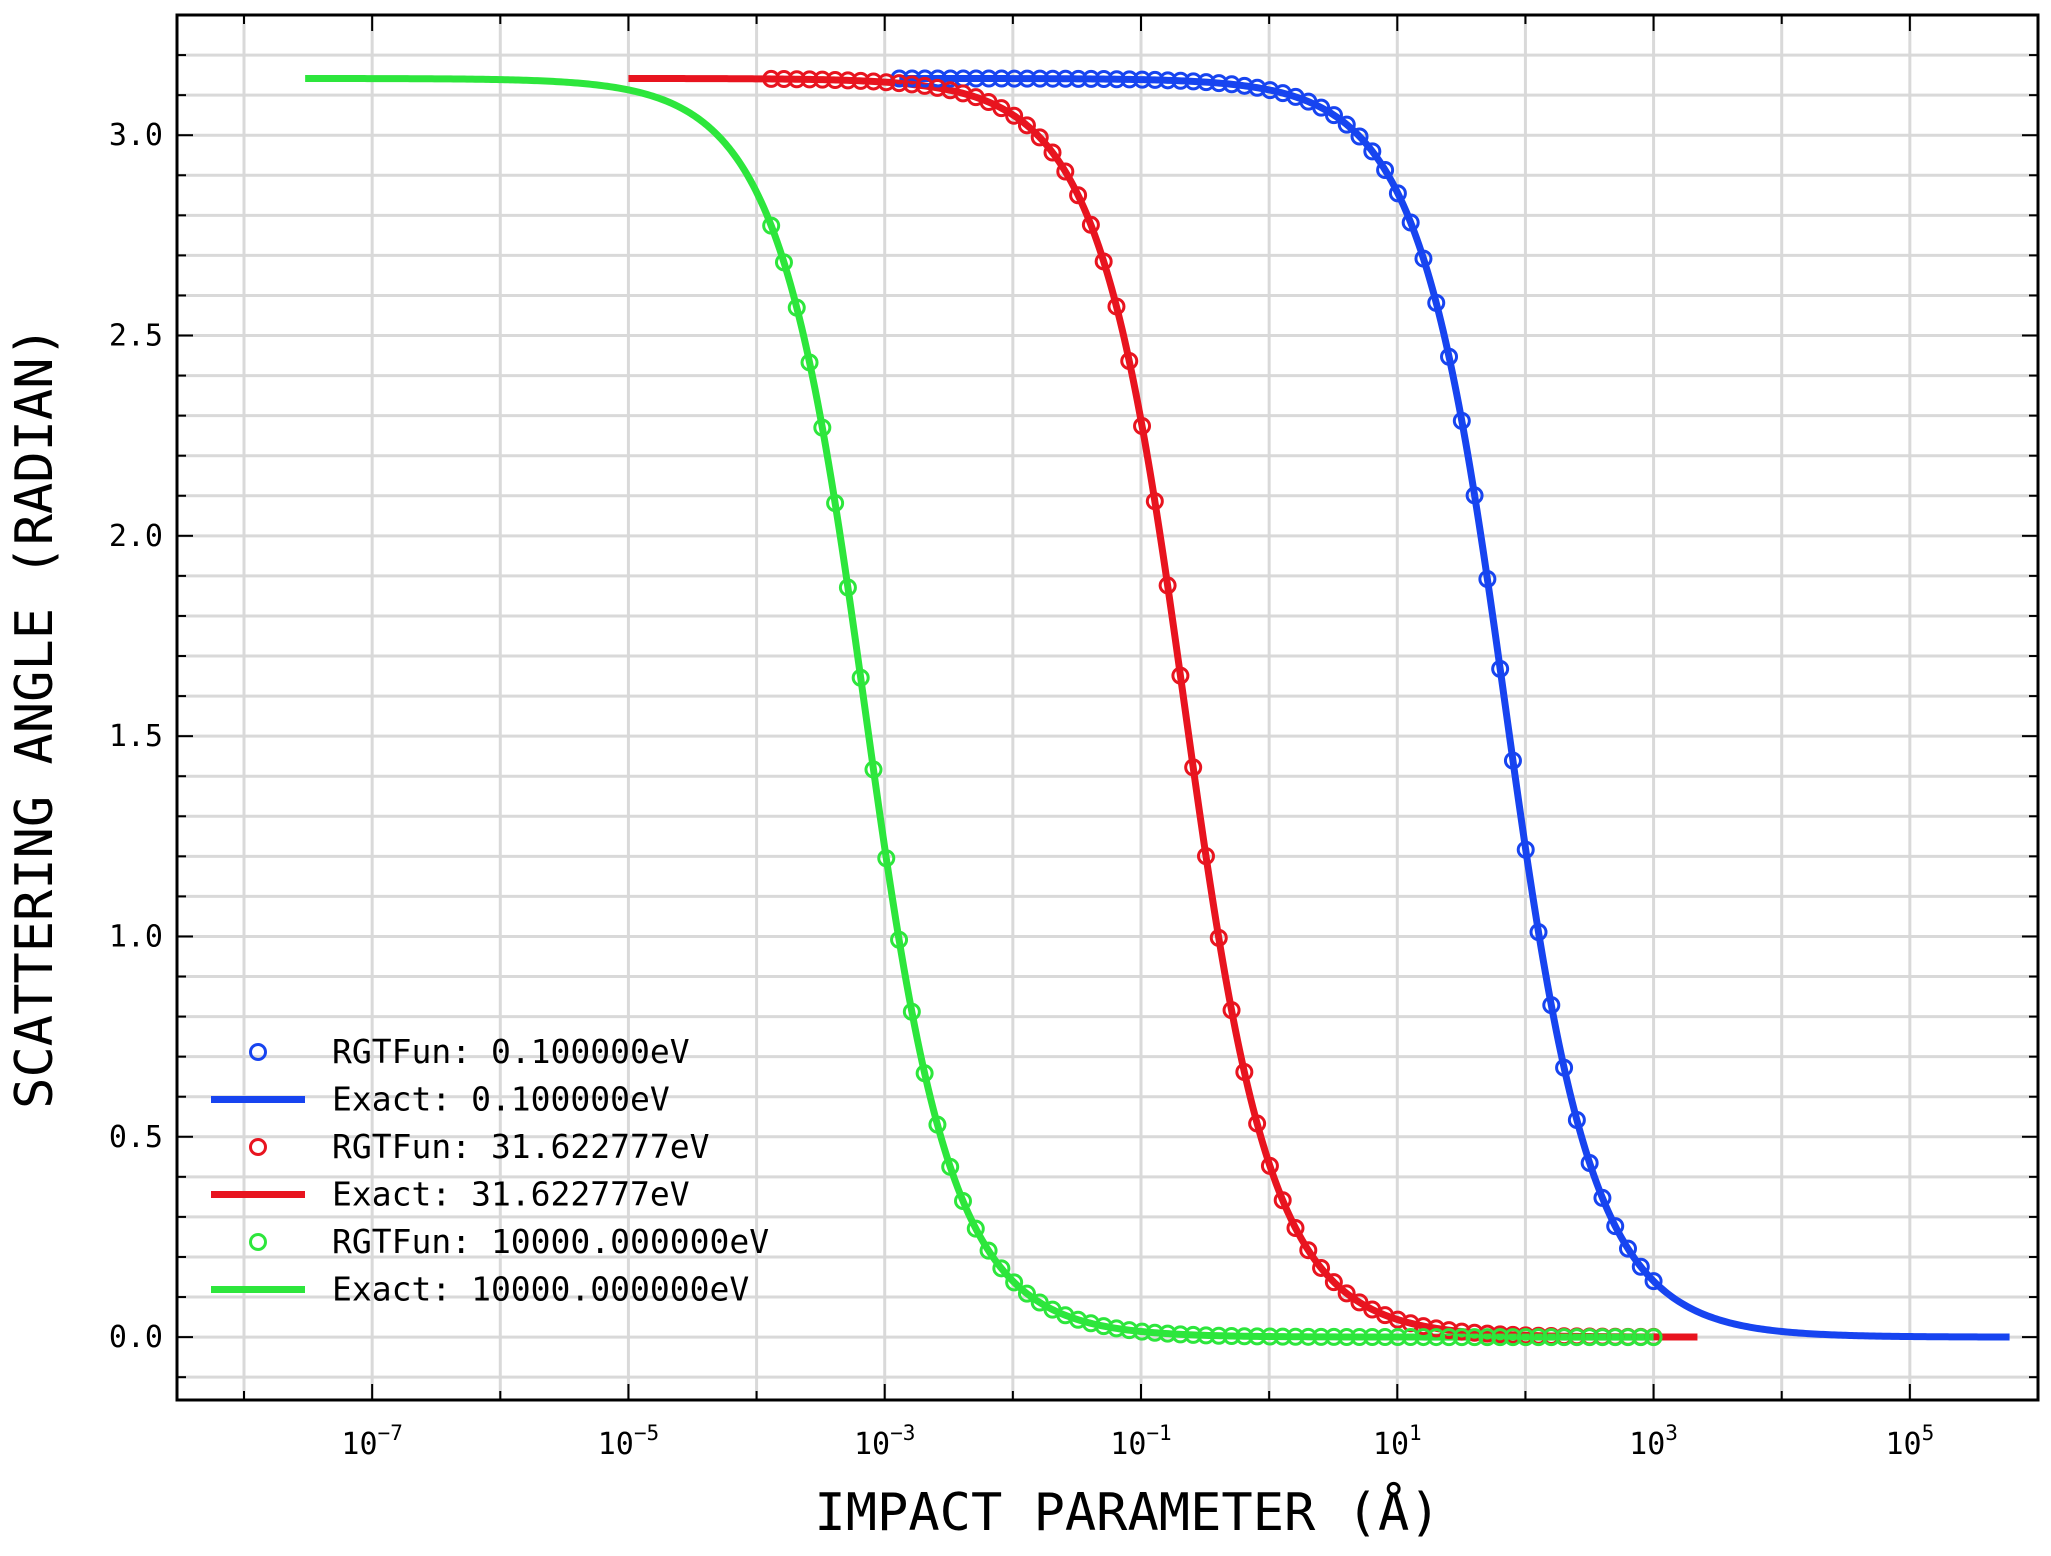 The image size is (2051, 1556). I want to click on legend-label: Exact: 0.100000eV, so click(501, 1099).